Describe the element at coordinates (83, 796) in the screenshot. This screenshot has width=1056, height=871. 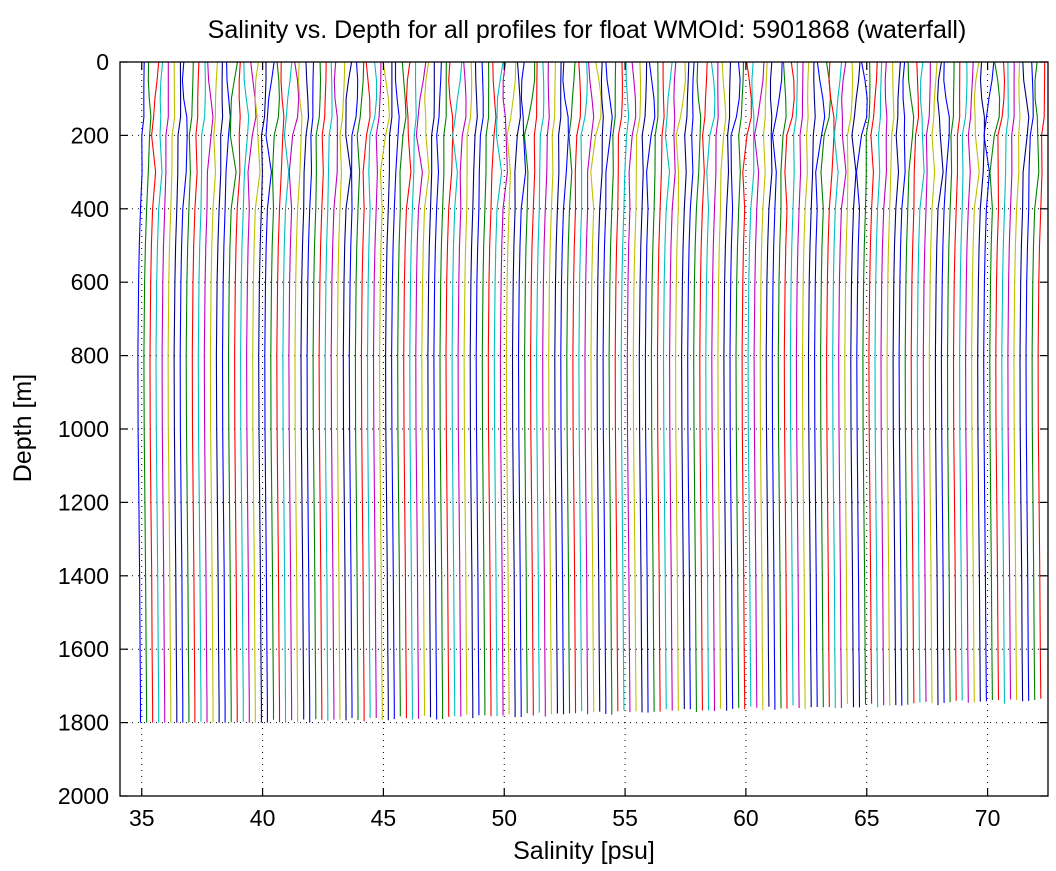
I see `y-tick-label: 2000` at that location.